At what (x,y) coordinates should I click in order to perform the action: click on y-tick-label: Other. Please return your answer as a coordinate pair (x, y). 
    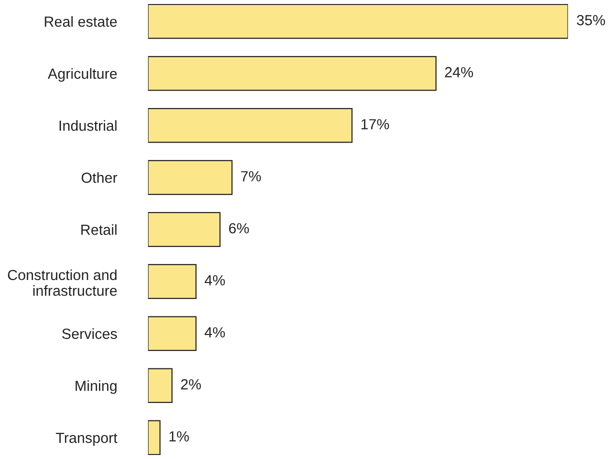
    Looking at the image, I should click on (100, 177).